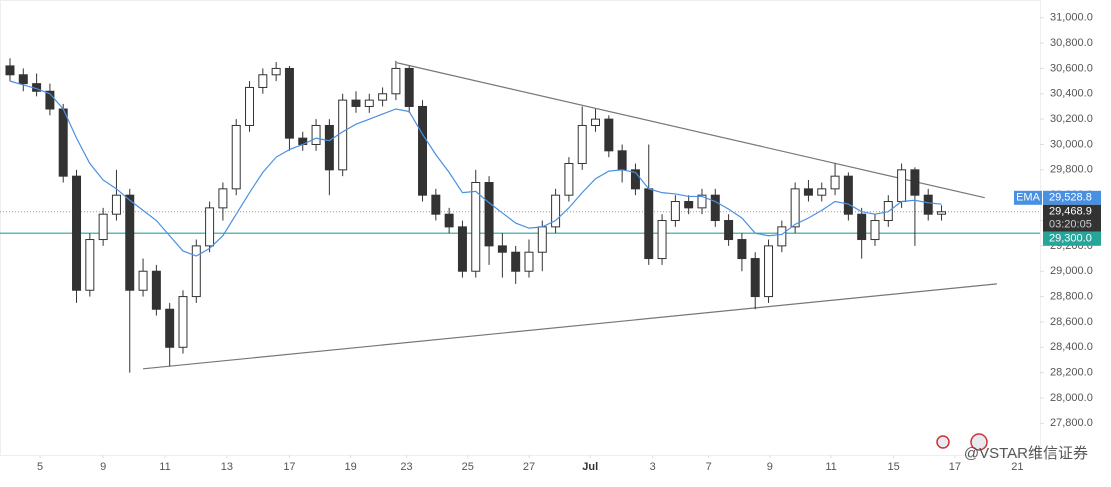  What do you see at coordinates (653, 467) in the screenshot?
I see `x-tick-label: 3` at bounding box center [653, 467].